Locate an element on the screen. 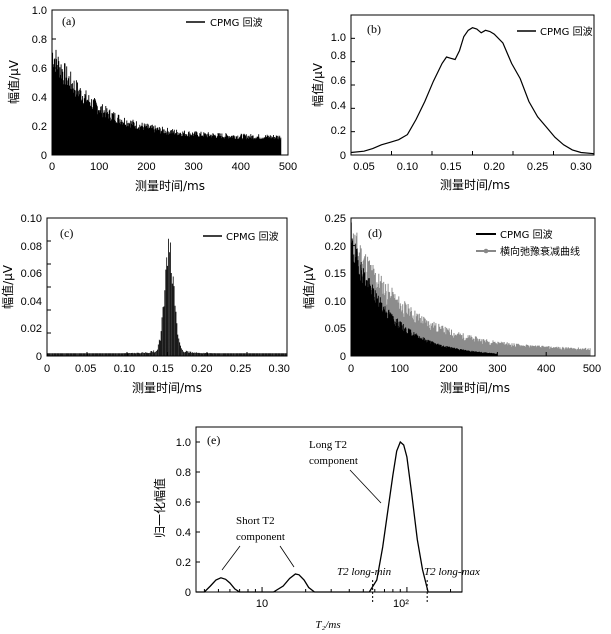  annotation-short-arrow-right is located at coordinates (287, 556).